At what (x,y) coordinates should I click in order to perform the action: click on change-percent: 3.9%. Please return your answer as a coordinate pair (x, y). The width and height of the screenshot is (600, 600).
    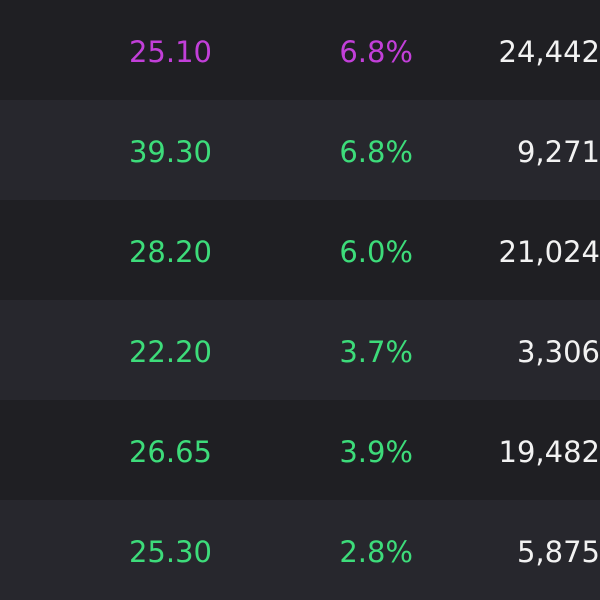
    Looking at the image, I should click on (376, 452).